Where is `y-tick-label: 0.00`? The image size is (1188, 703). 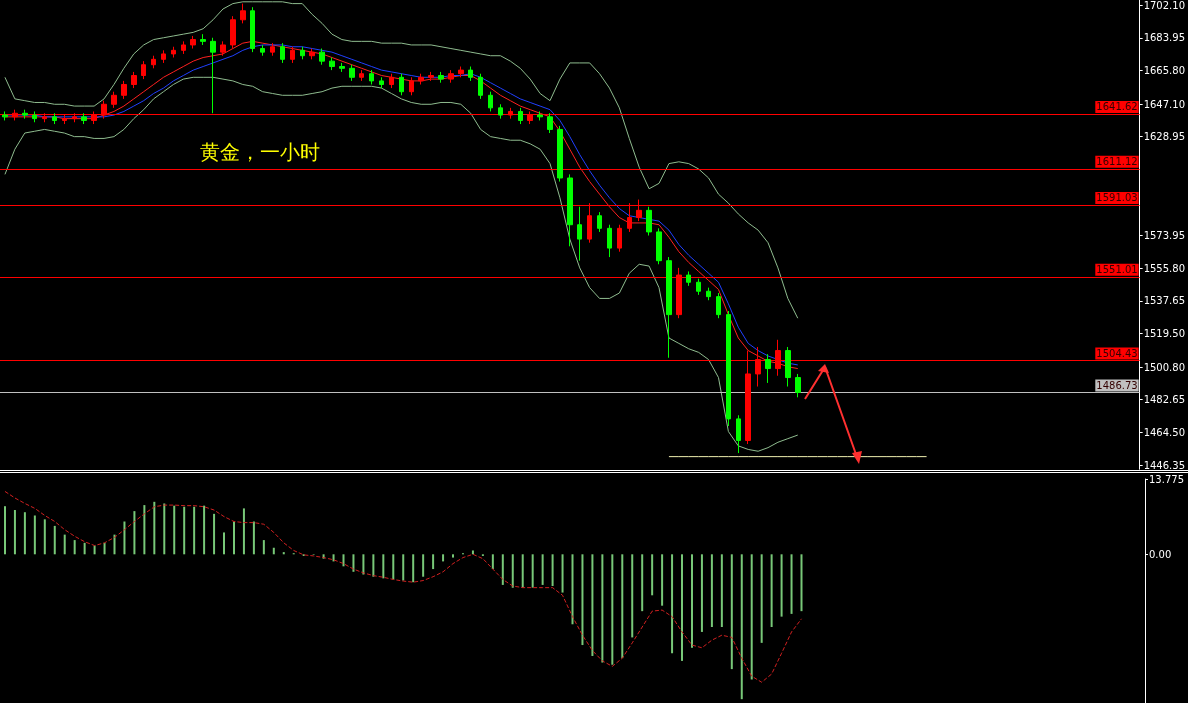
y-tick-label: 0.00 is located at coordinates (1160, 554).